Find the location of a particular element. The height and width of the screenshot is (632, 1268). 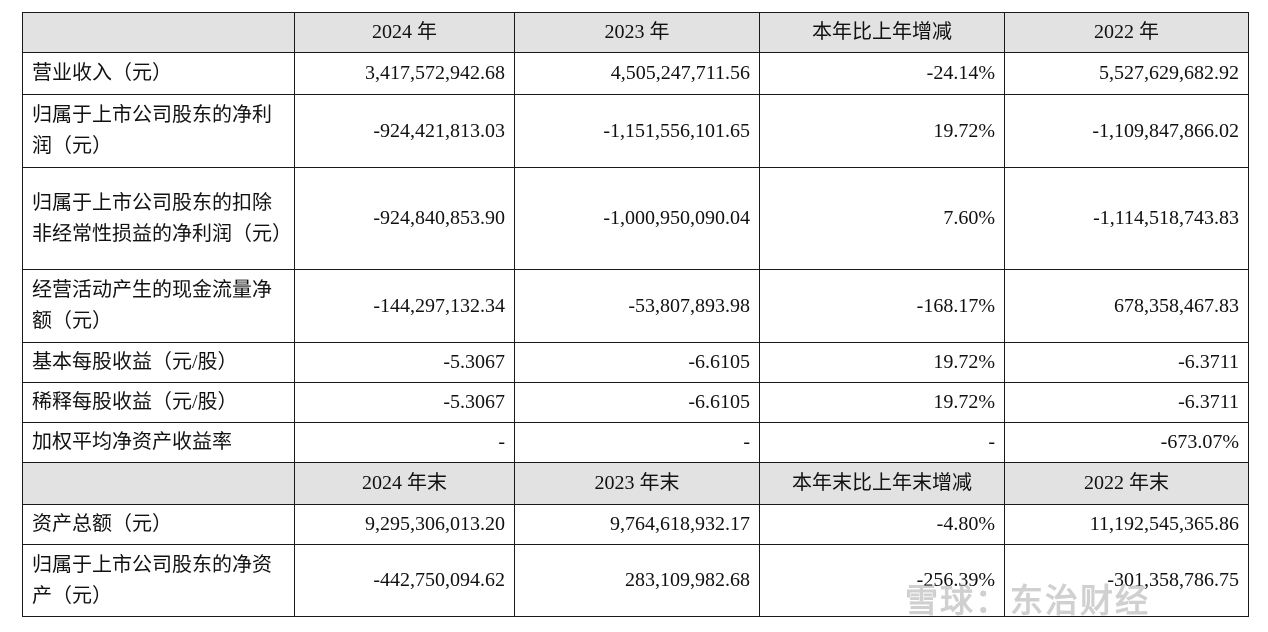

value-2024: - is located at coordinates (404, 442).